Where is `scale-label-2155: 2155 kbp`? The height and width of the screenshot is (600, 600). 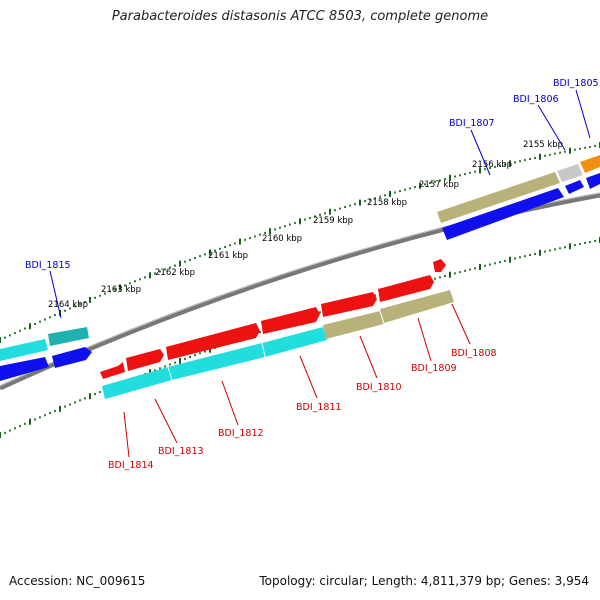
scale-label-2155: 2155 kbp is located at coordinates (543, 145).